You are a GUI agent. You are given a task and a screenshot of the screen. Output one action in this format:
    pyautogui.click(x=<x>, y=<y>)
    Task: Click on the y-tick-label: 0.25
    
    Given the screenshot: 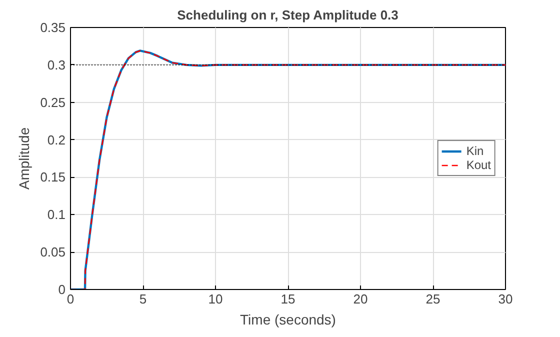 What is the action you would take?
    pyautogui.click(x=53, y=102)
    